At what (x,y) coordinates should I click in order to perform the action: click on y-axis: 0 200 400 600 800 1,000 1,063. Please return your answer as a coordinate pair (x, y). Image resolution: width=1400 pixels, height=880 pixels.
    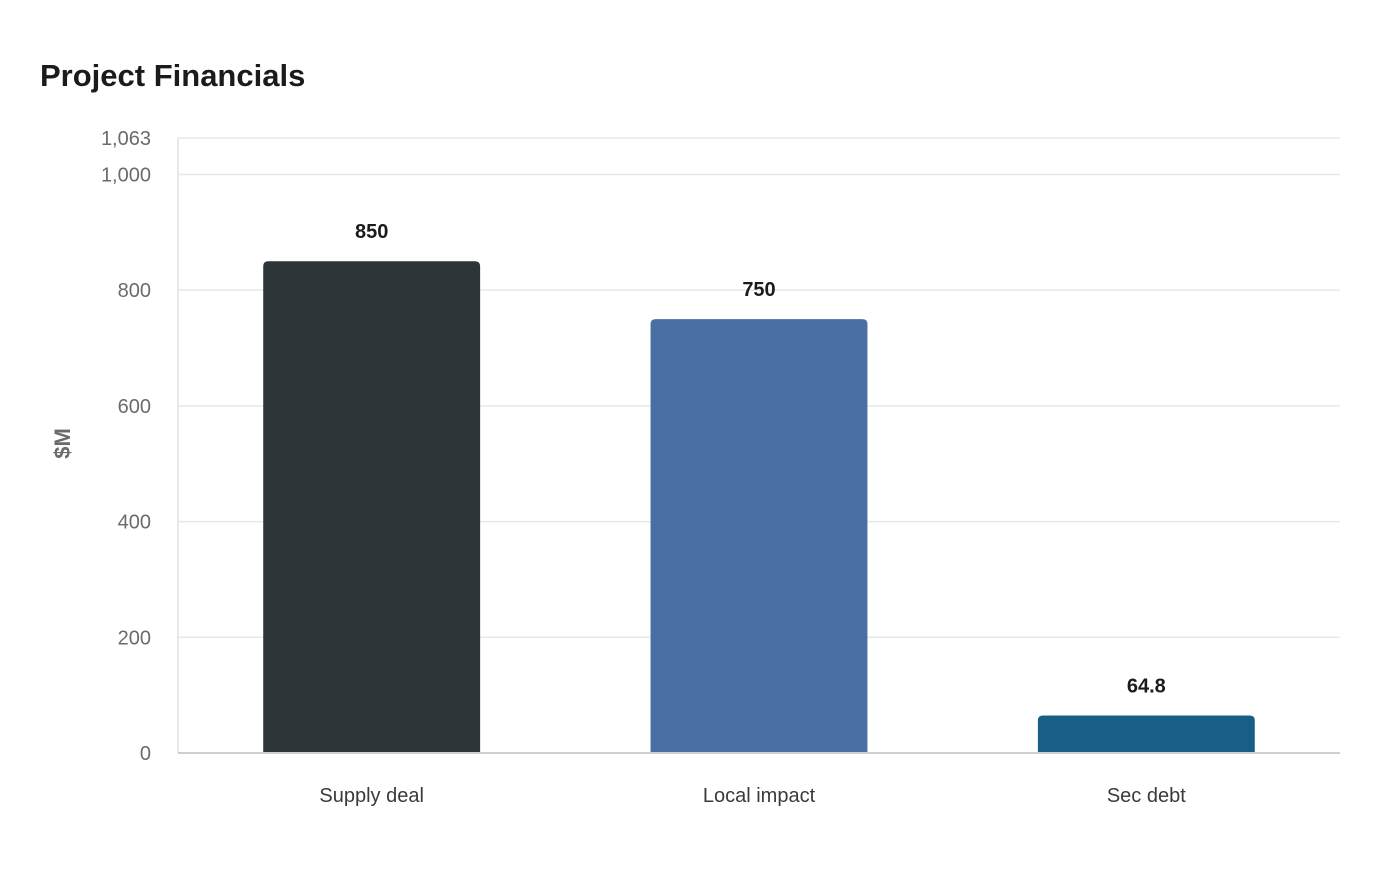
    Looking at the image, I should click on (140, 446).